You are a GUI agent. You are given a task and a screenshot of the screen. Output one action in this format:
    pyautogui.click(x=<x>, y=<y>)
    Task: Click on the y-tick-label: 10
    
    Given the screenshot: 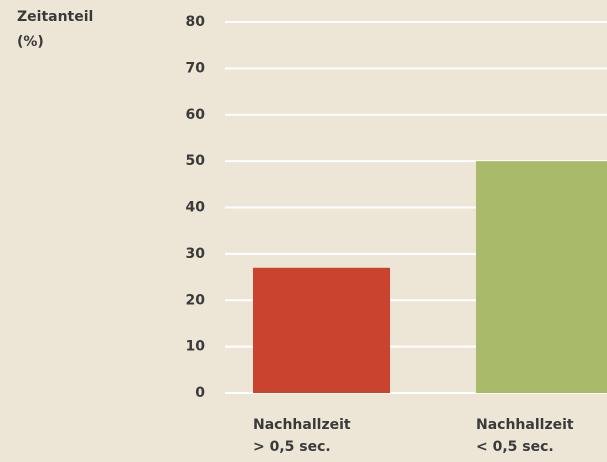 What is the action you would take?
    pyautogui.click(x=196, y=347)
    